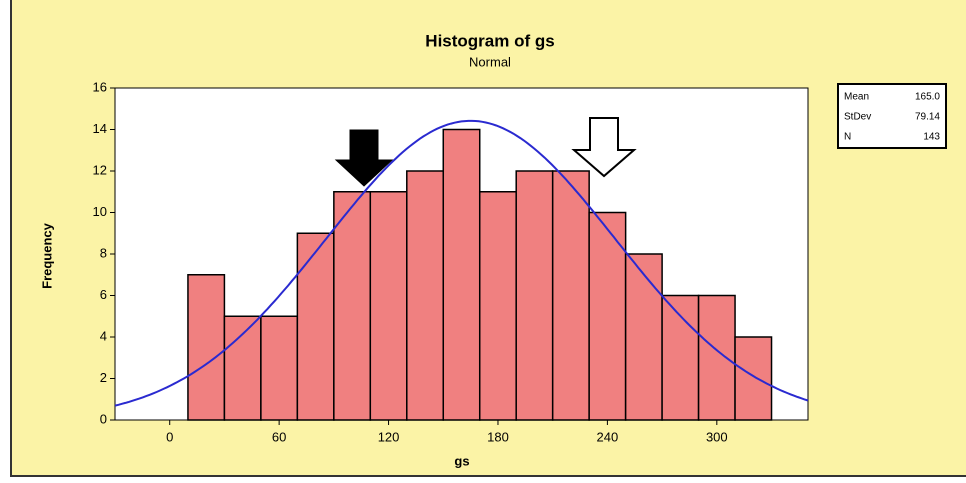  I want to click on x-tick-label: 240, so click(608, 436).